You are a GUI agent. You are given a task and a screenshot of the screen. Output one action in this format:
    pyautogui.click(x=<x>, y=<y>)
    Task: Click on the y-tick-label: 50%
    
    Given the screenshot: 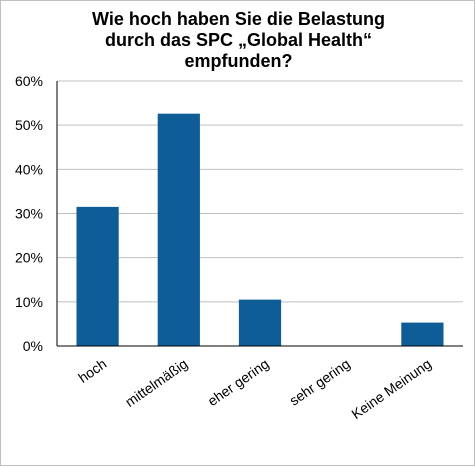 What is the action you would take?
    pyautogui.click(x=29, y=125)
    